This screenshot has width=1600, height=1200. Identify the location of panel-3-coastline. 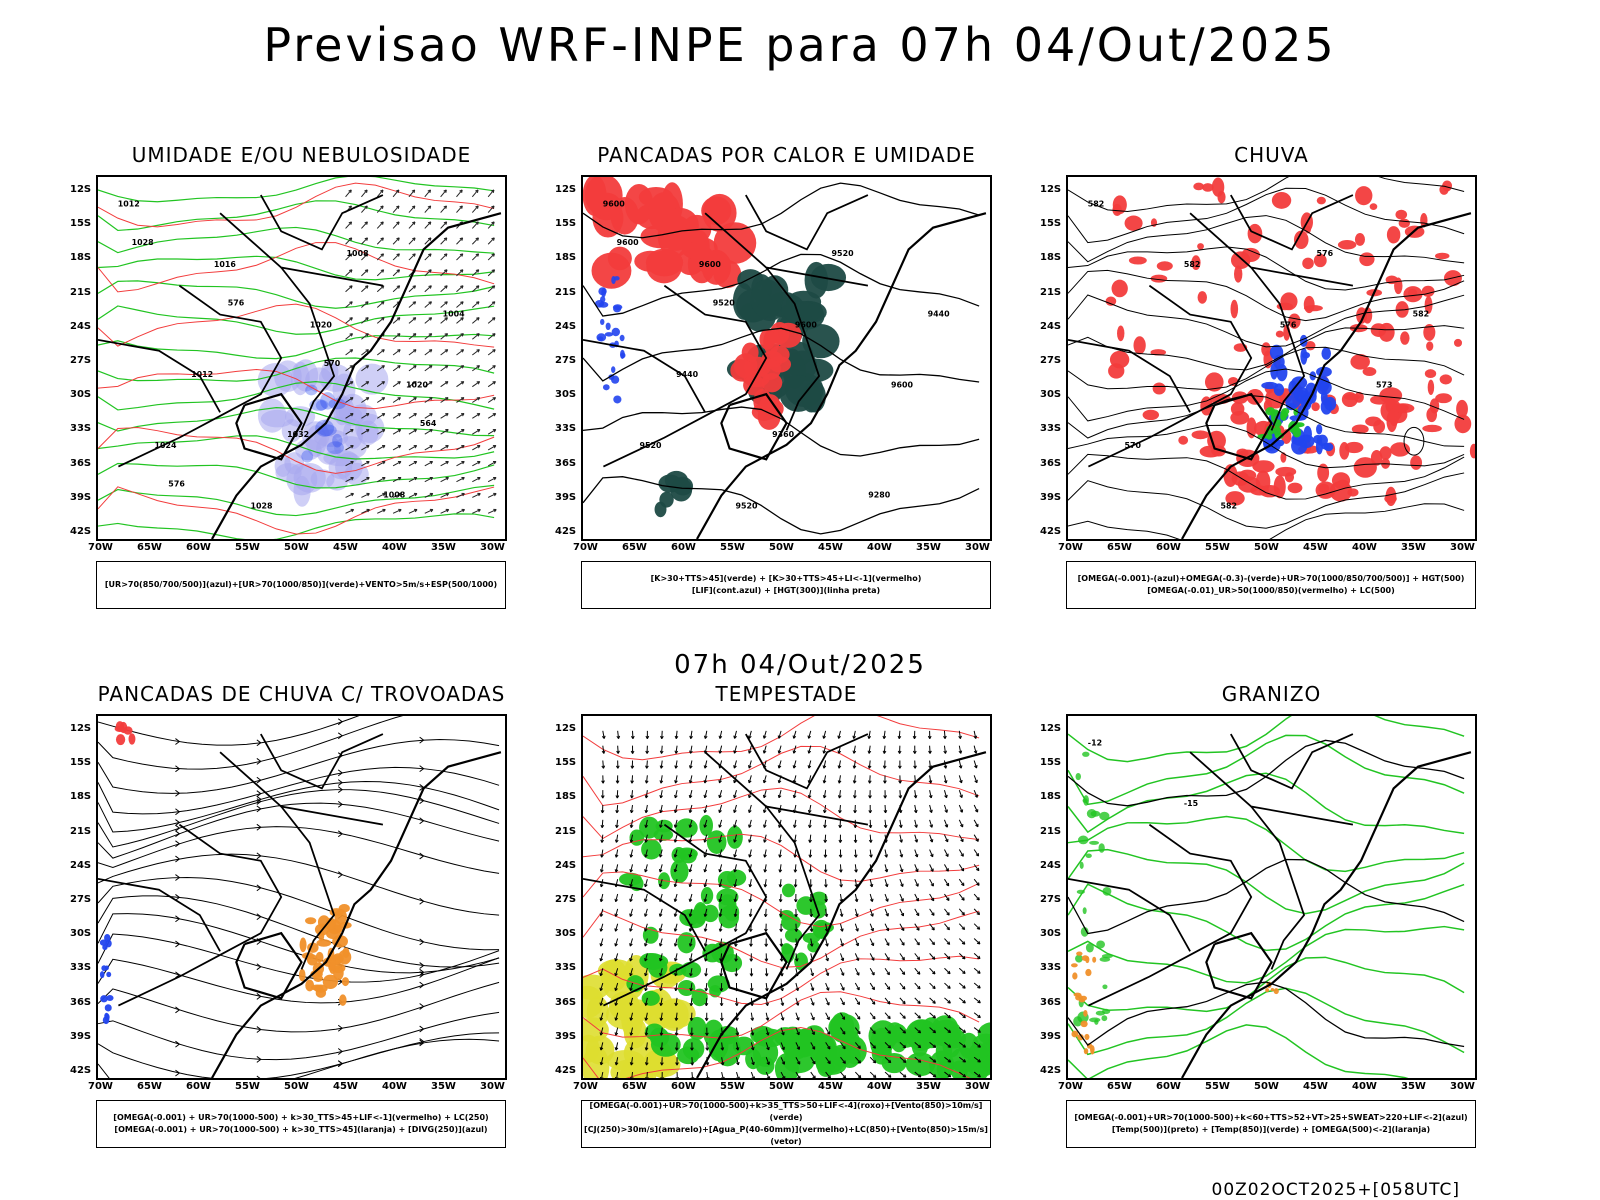
(1326, 375).